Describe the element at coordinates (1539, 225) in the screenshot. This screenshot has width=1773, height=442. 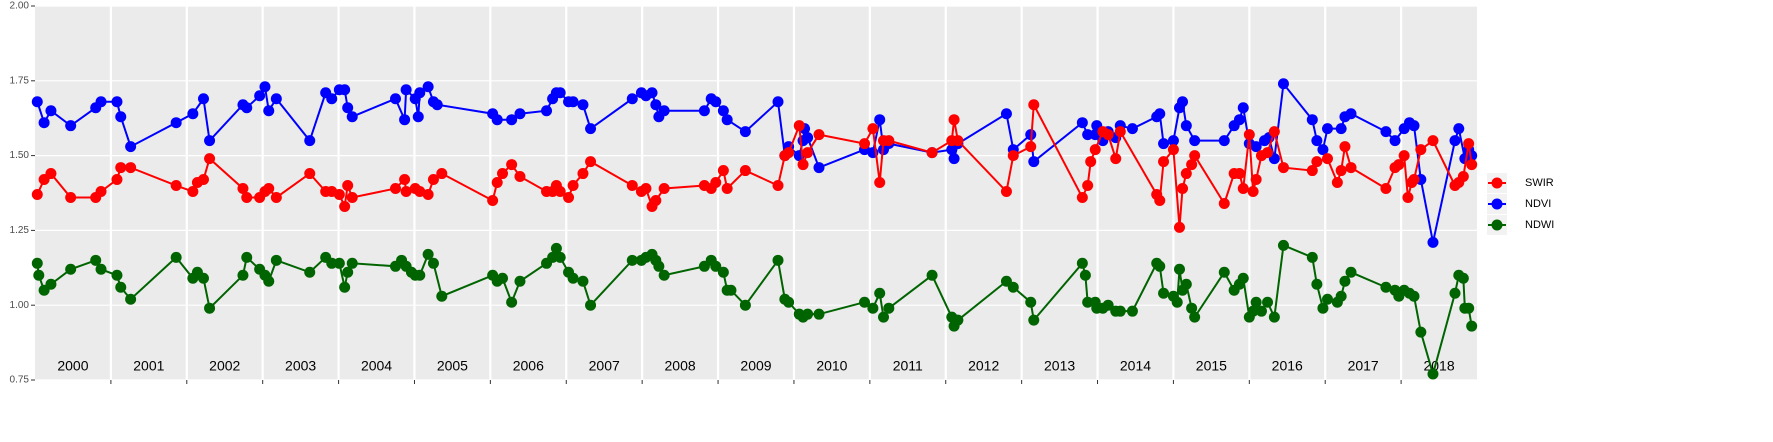
I see `legend-label: NDWI` at that location.